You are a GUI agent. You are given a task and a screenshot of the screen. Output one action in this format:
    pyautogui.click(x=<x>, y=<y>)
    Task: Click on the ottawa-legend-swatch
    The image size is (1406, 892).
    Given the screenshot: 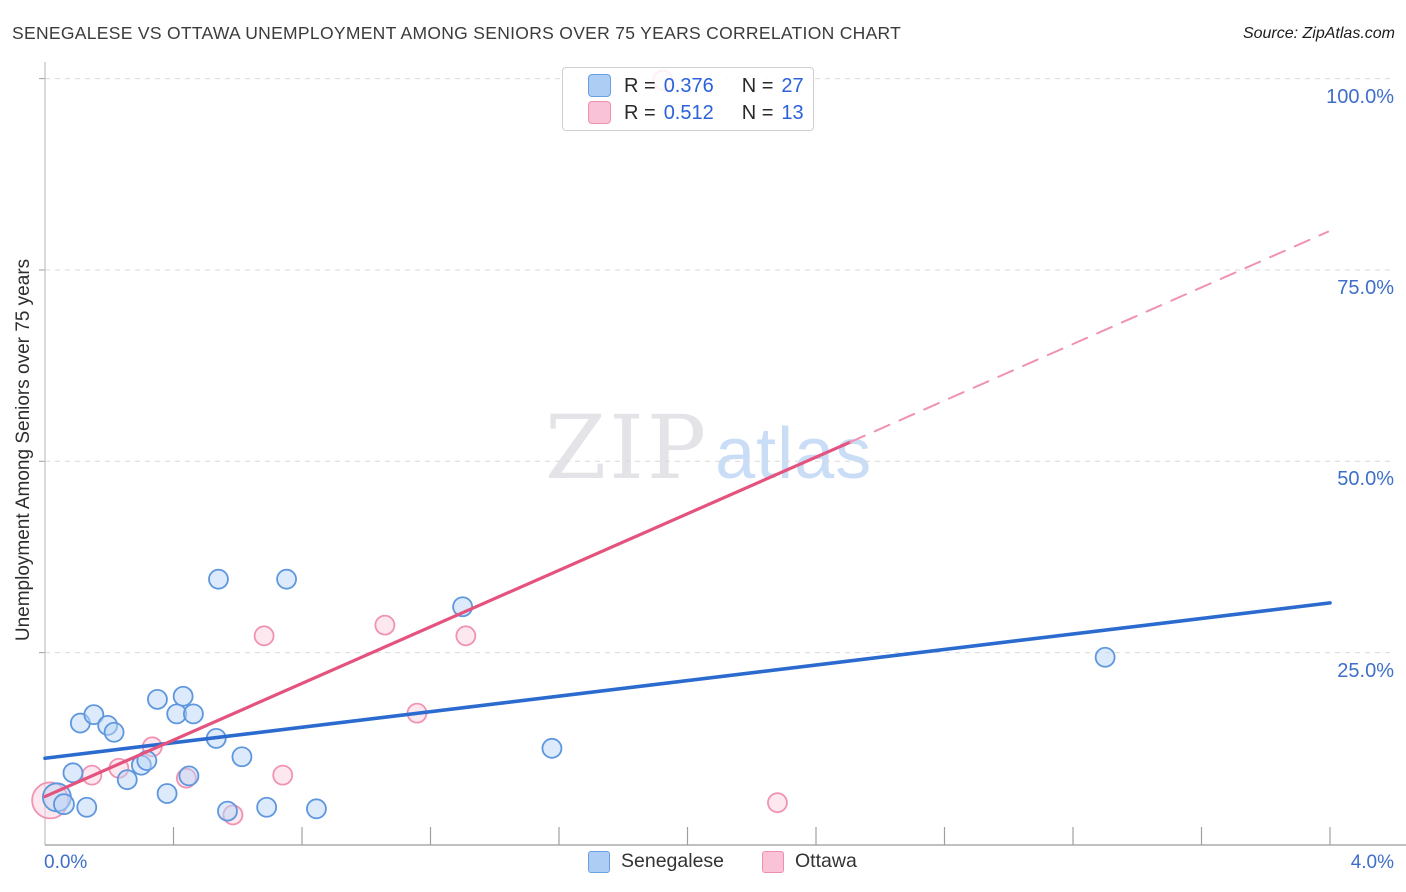 What is the action you would take?
    pyautogui.click(x=599, y=112)
    